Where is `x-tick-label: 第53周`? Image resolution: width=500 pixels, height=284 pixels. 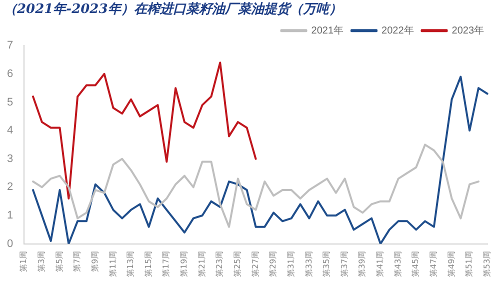
x-tick-label: 第53周 is located at coordinates (487, 264).